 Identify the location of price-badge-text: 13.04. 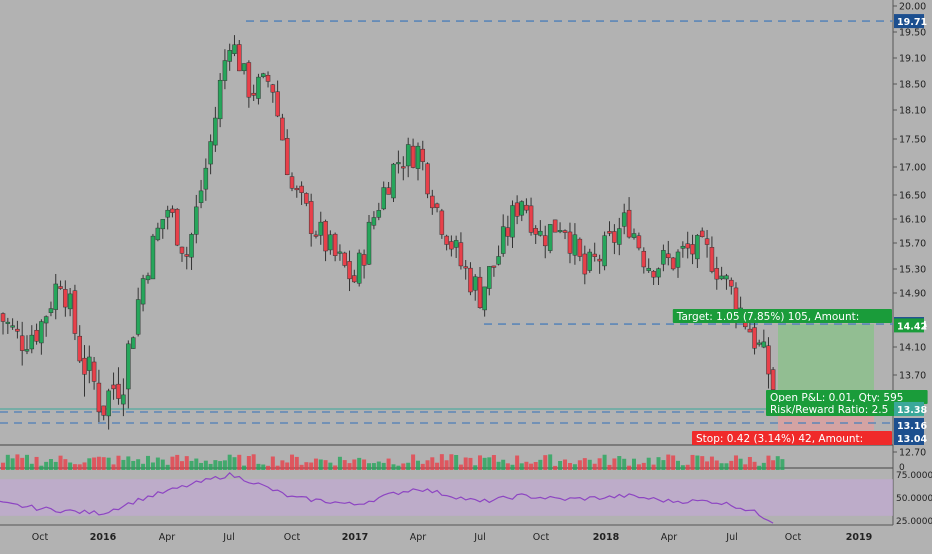
(912, 439).